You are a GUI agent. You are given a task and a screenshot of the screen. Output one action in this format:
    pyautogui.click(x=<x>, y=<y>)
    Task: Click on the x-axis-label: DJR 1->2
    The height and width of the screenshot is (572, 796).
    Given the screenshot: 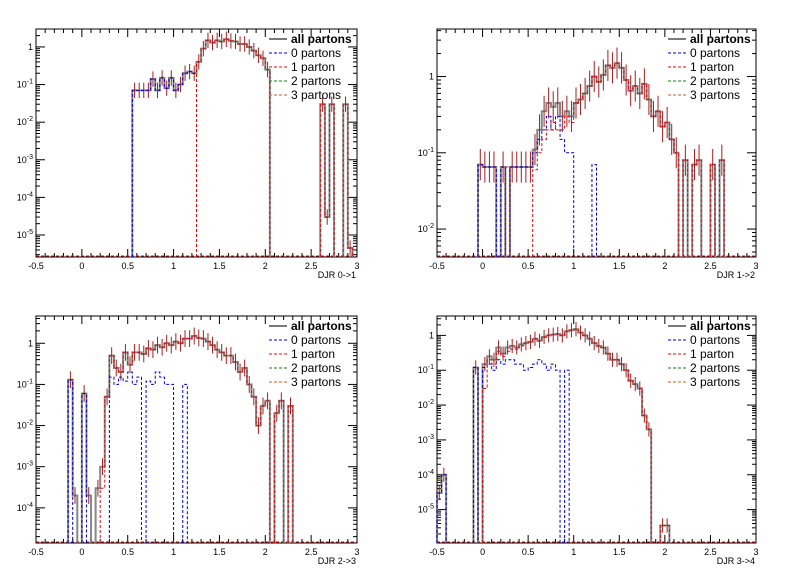 What is the action you would take?
    pyautogui.click(x=736, y=275)
    